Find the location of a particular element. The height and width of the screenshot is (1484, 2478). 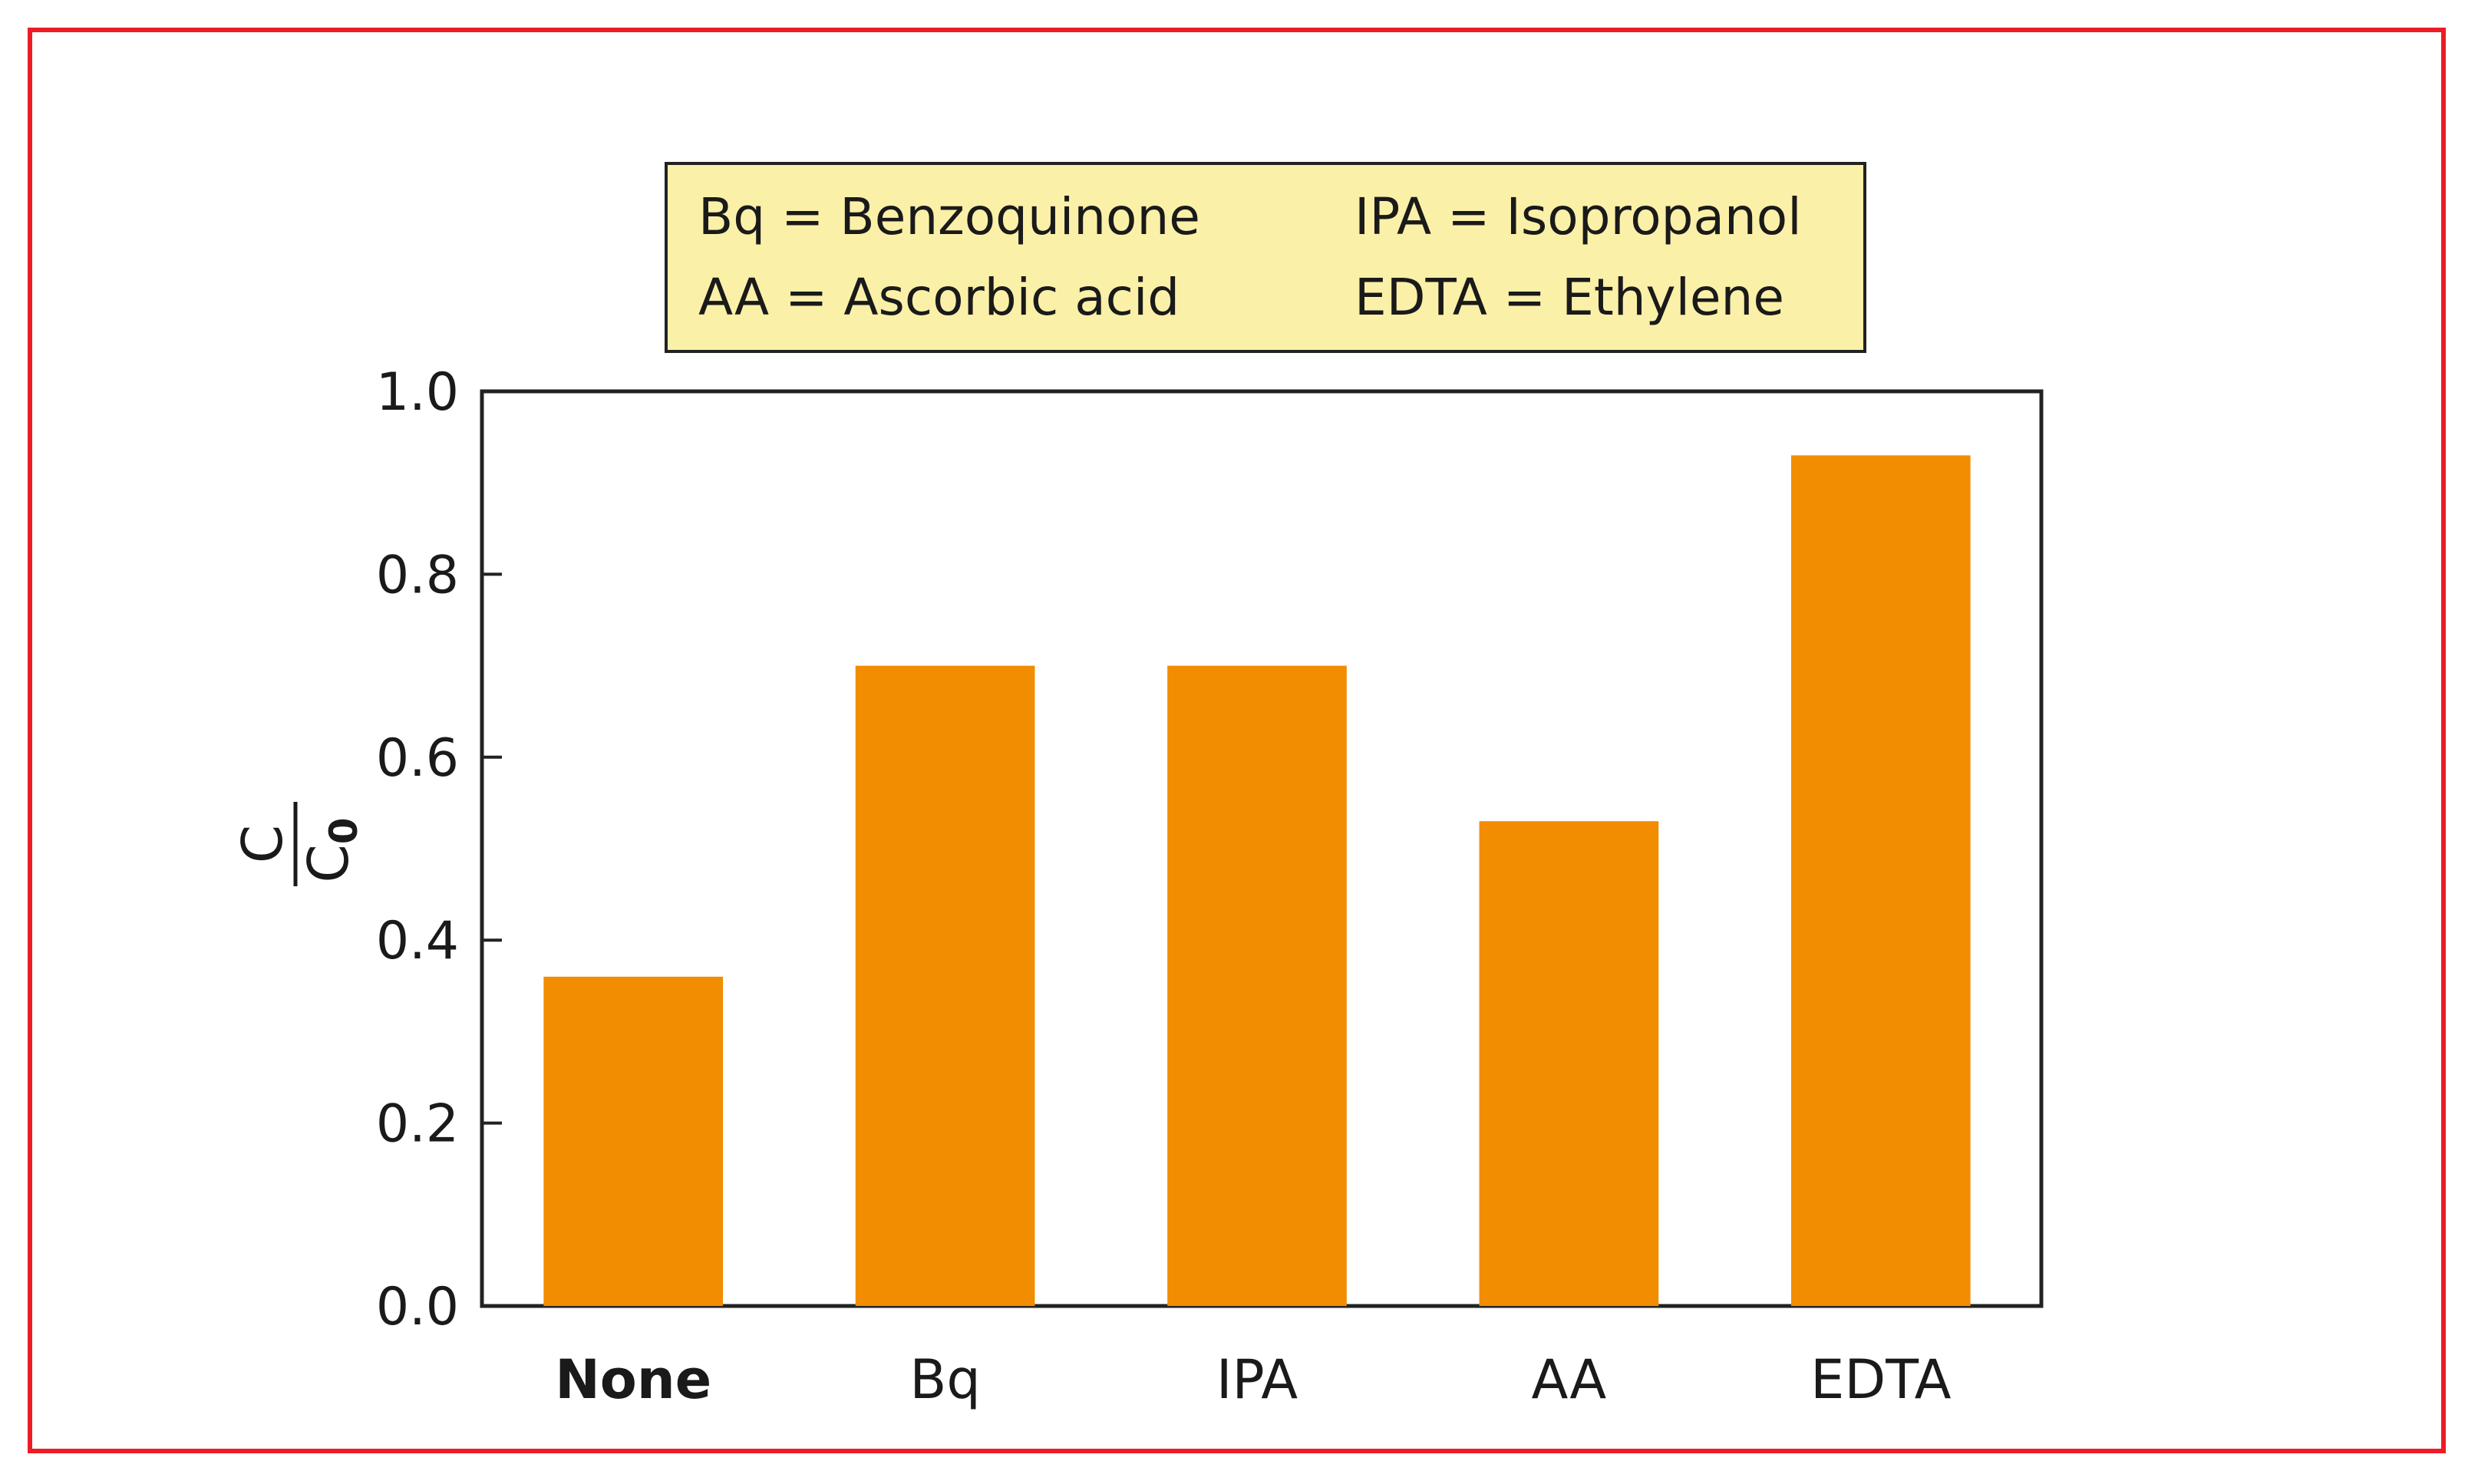

x-category-label: Bq is located at coordinates (944, 1379).